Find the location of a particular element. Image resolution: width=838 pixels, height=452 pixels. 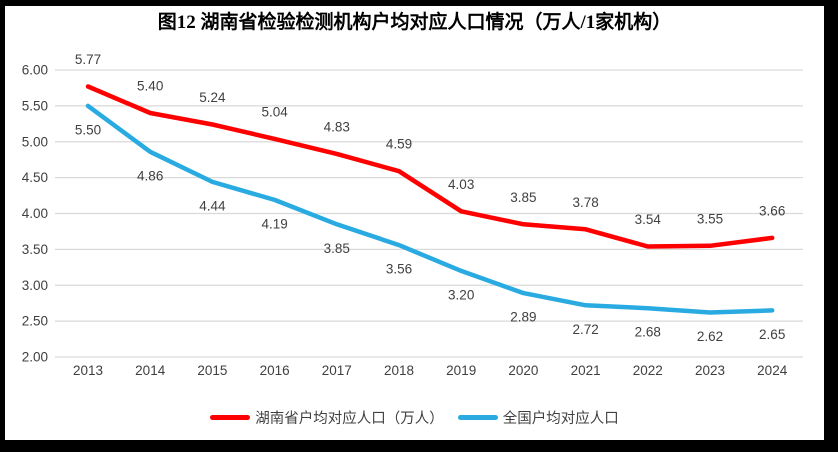

data-label: 2.72 is located at coordinates (585, 329).